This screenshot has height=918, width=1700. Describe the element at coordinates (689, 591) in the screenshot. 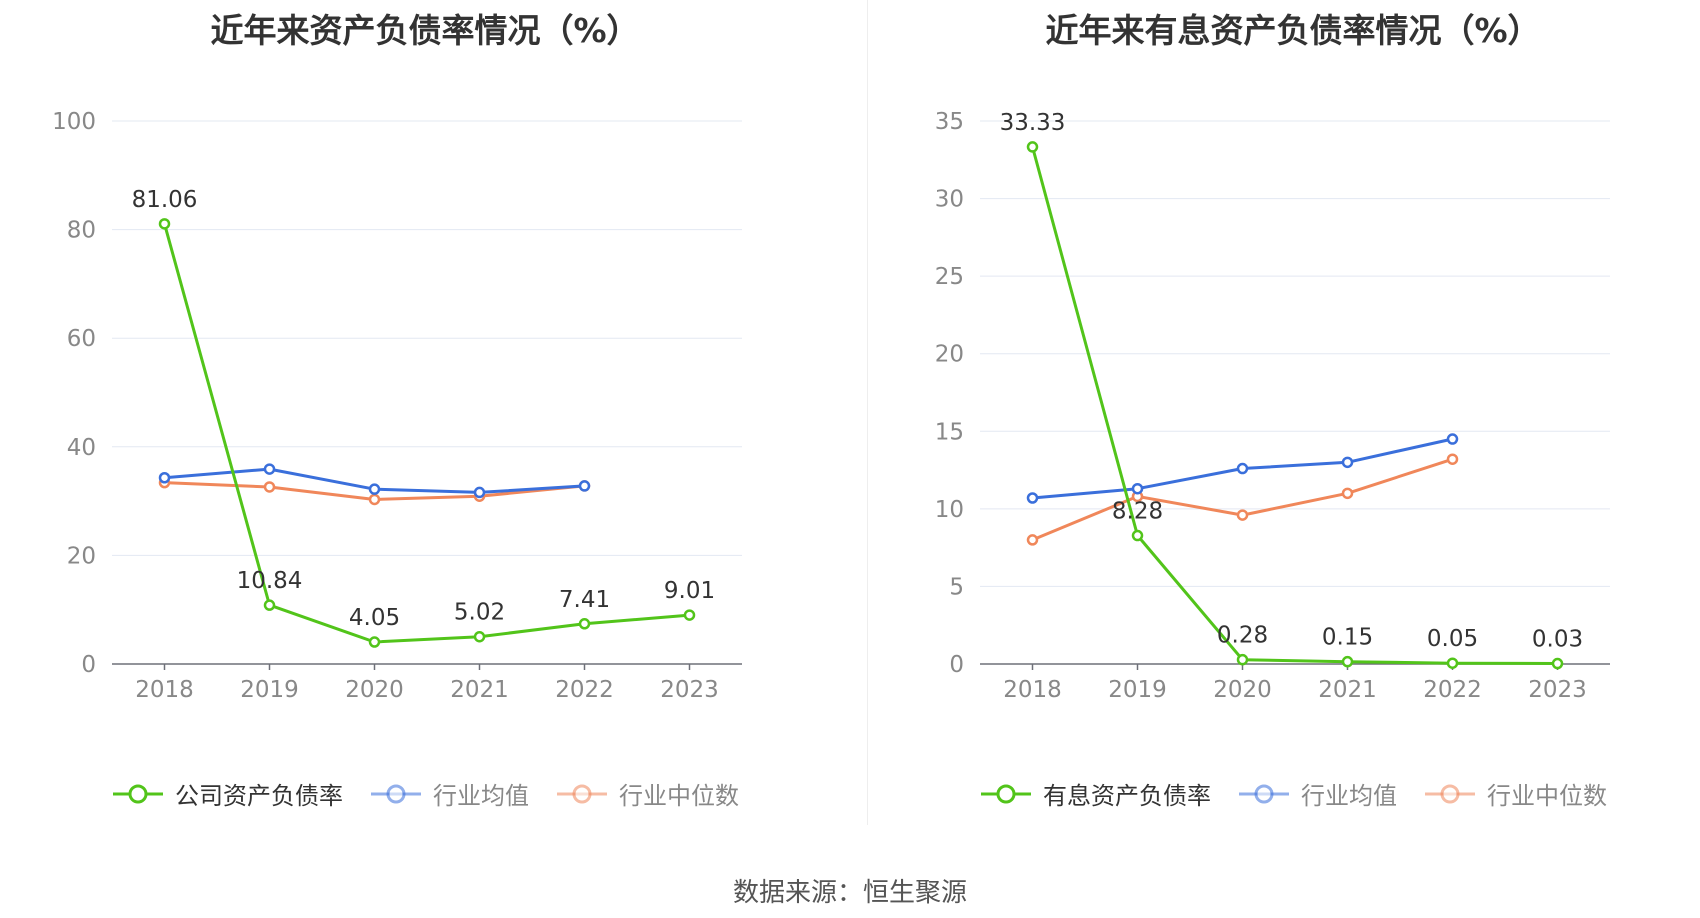

I see `data-label: 9.01` at that location.